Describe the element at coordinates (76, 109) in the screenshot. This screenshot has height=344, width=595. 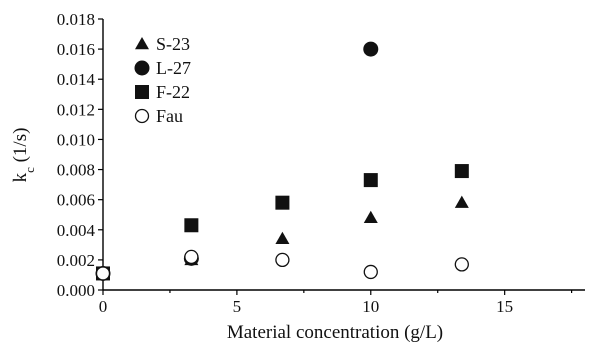
I see `y-tick-label: 0.012` at that location.